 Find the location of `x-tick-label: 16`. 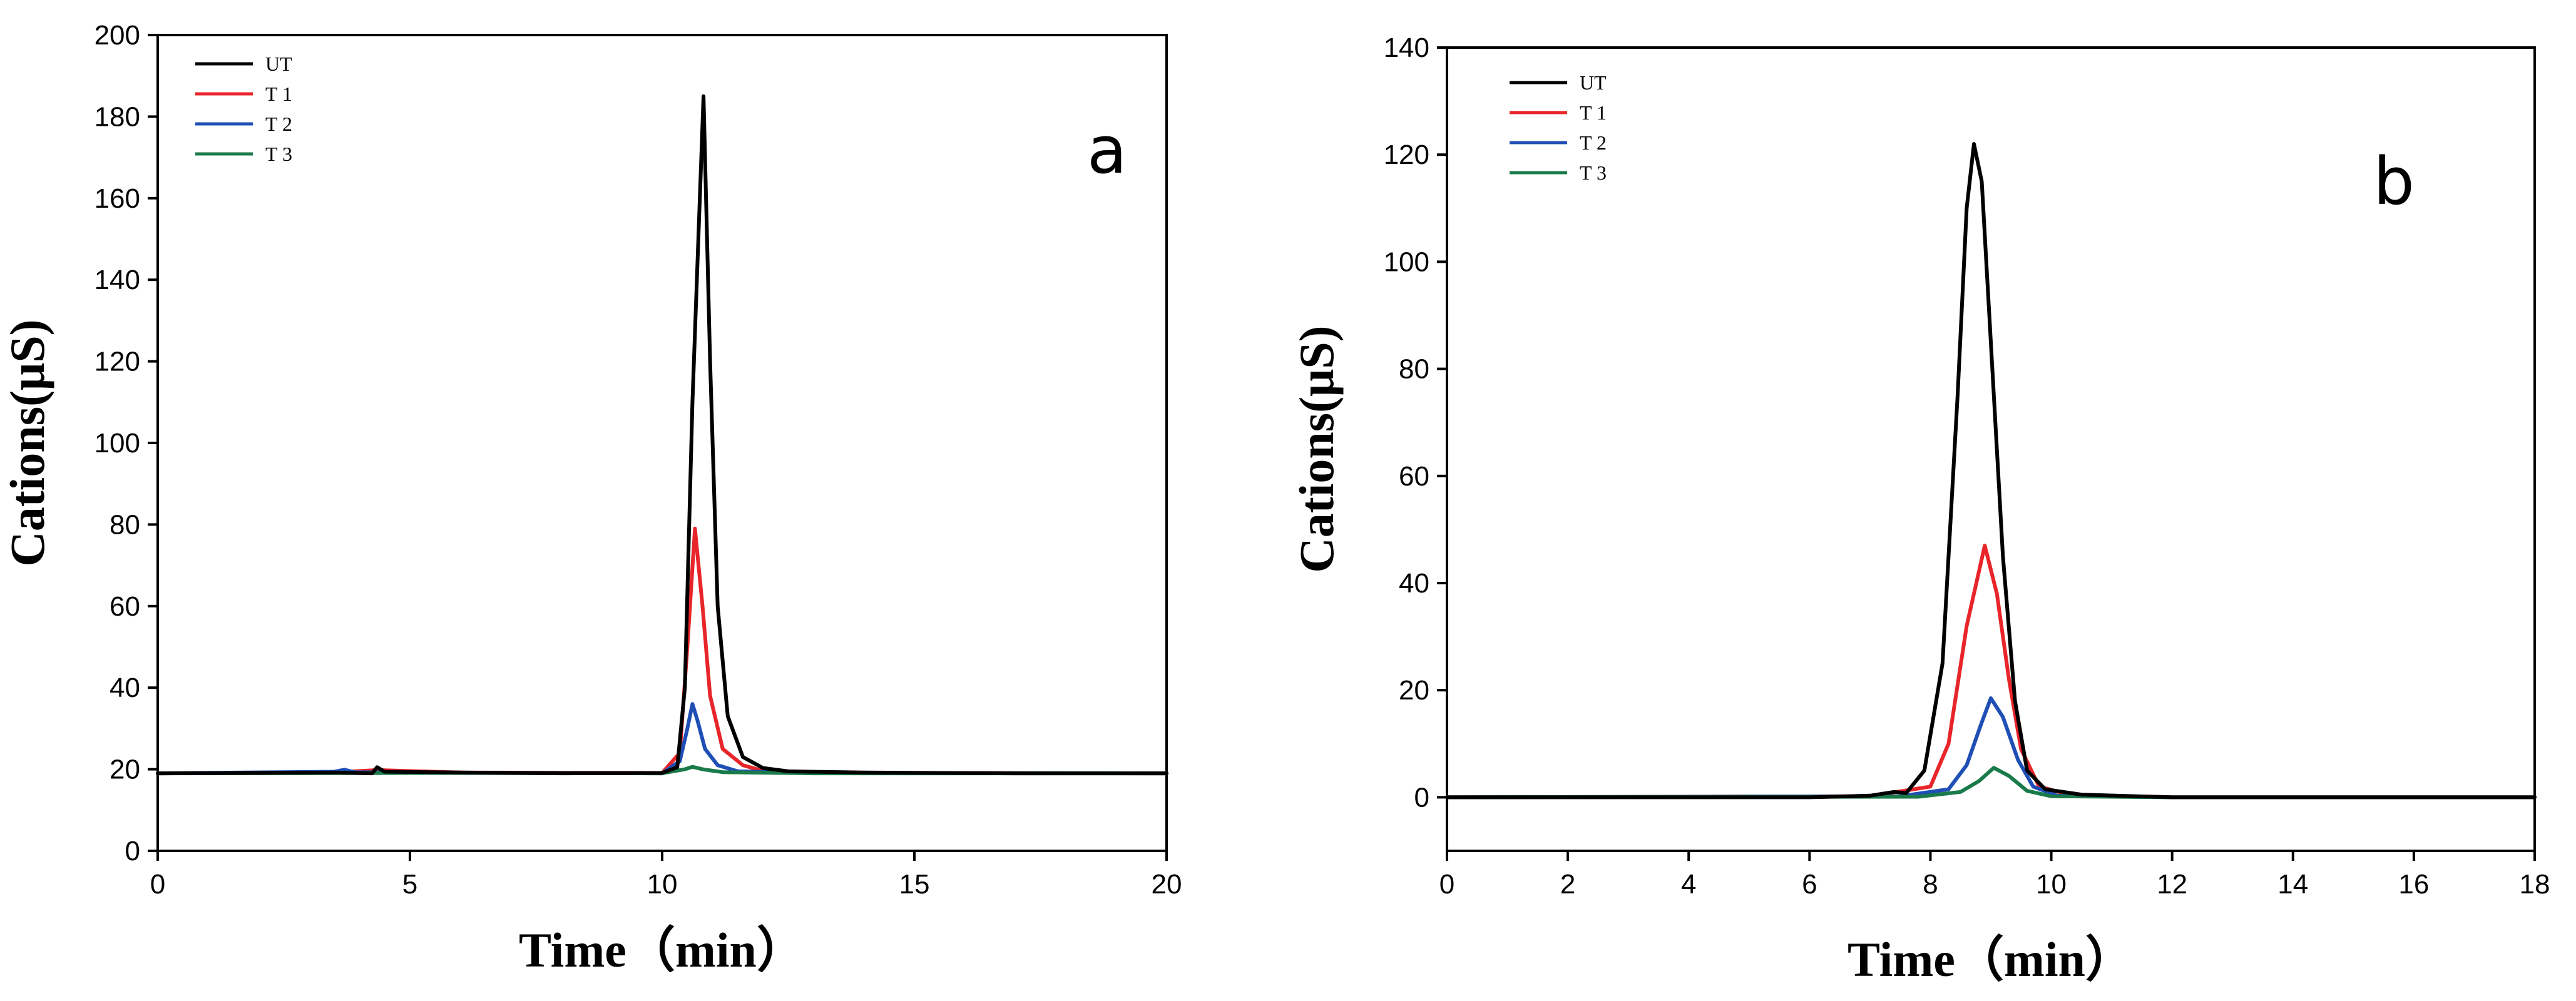

x-tick-label: 16 is located at coordinates (2413, 885).